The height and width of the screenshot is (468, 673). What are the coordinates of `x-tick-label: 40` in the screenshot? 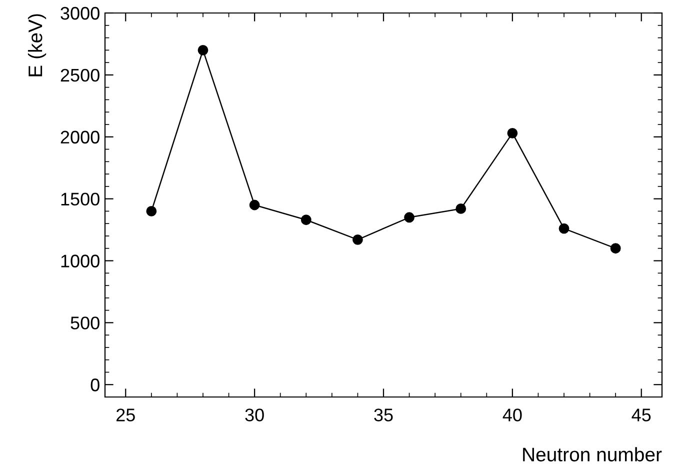 It's located at (512, 415).